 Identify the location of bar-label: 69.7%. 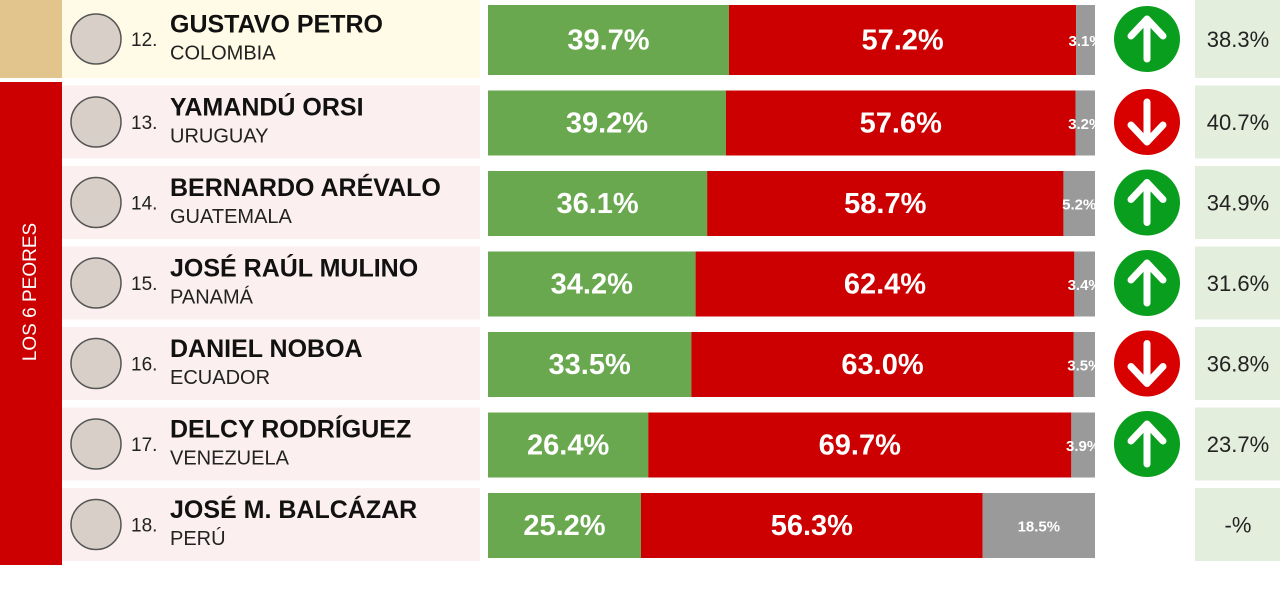
(860, 446).